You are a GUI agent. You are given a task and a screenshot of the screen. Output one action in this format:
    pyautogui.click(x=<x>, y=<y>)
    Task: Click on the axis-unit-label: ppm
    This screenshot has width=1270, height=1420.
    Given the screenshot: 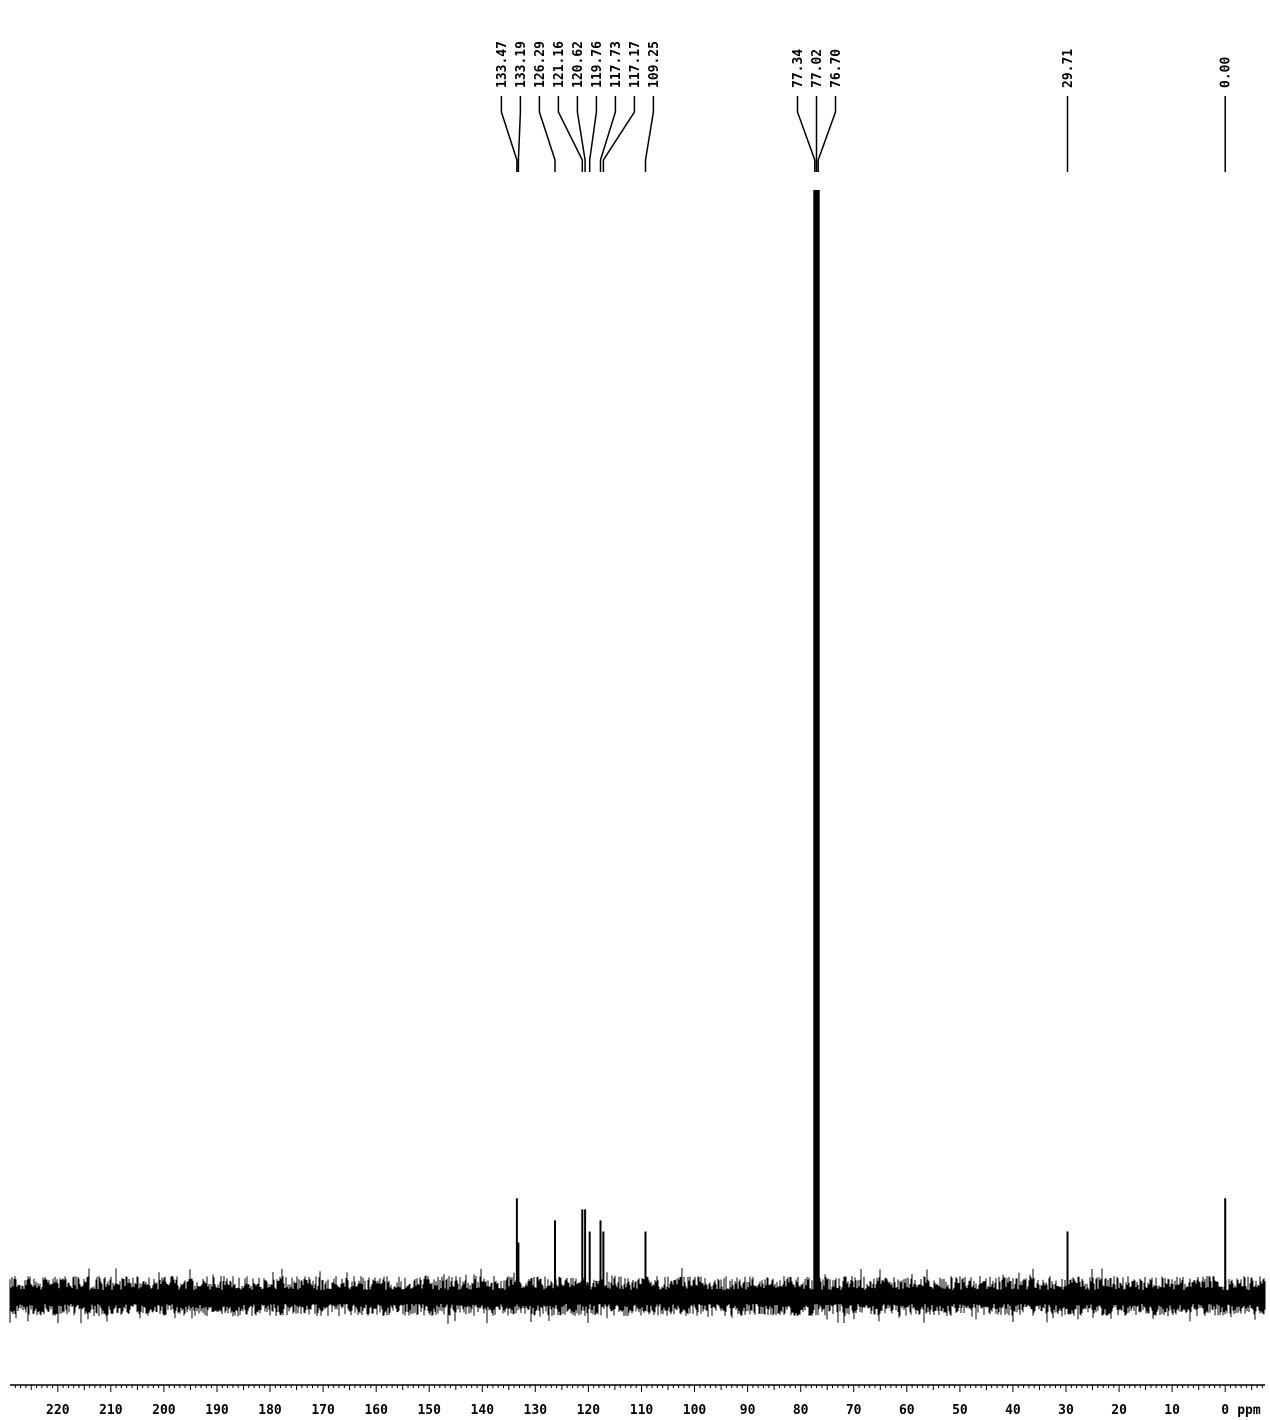 What is the action you would take?
    pyautogui.click(x=1249, y=1410)
    